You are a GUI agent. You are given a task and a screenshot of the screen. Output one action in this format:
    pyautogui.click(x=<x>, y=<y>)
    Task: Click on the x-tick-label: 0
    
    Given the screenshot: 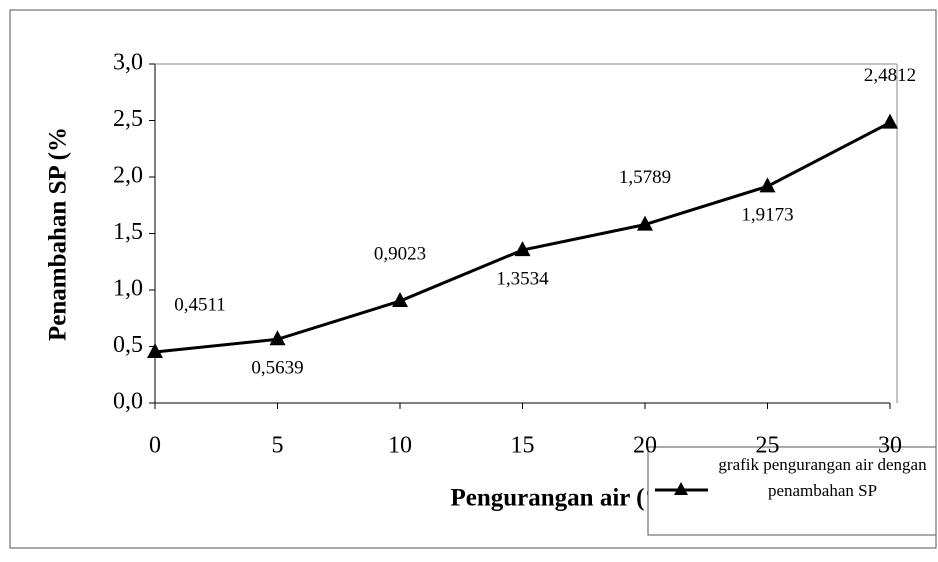 What is the action you would take?
    pyautogui.click(x=155, y=446)
    